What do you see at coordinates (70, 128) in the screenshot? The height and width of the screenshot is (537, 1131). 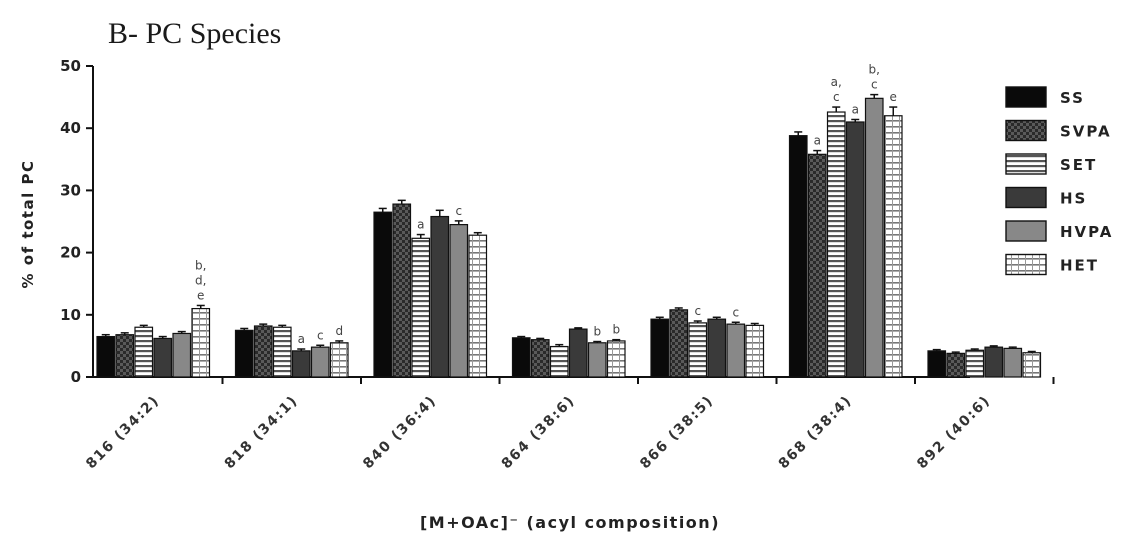 I see `y-tick-label: 40` at bounding box center [70, 128].